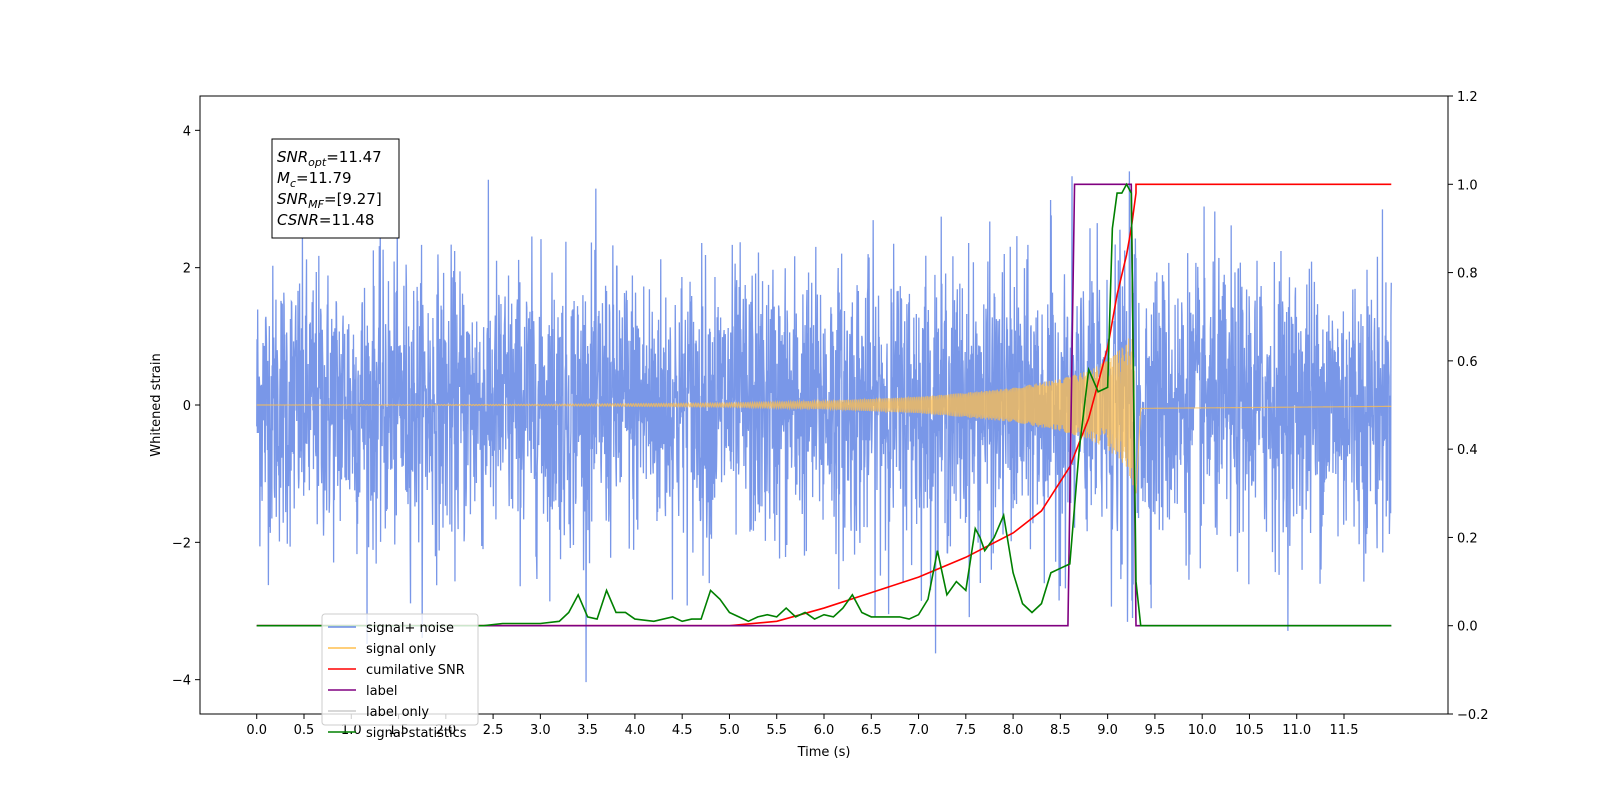  I want to click on y2-tick-label: 0.8, so click(1467, 274).